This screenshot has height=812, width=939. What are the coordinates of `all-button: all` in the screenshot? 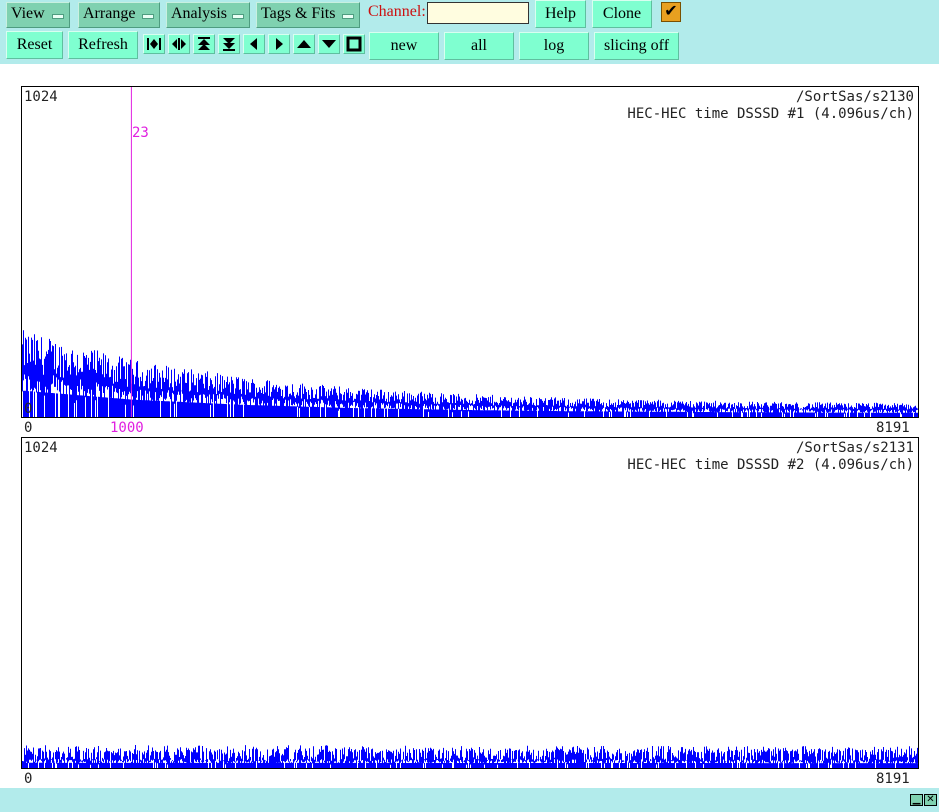 It's located at (479, 46).